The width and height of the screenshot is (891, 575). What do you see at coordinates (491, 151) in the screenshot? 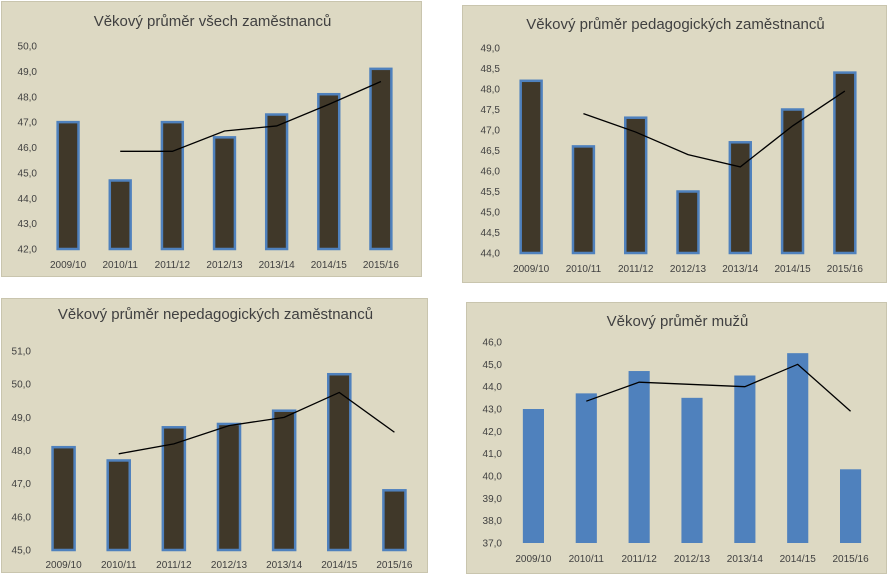
I see `y-tick-label: 46,5` at bounding box center [491, 151].